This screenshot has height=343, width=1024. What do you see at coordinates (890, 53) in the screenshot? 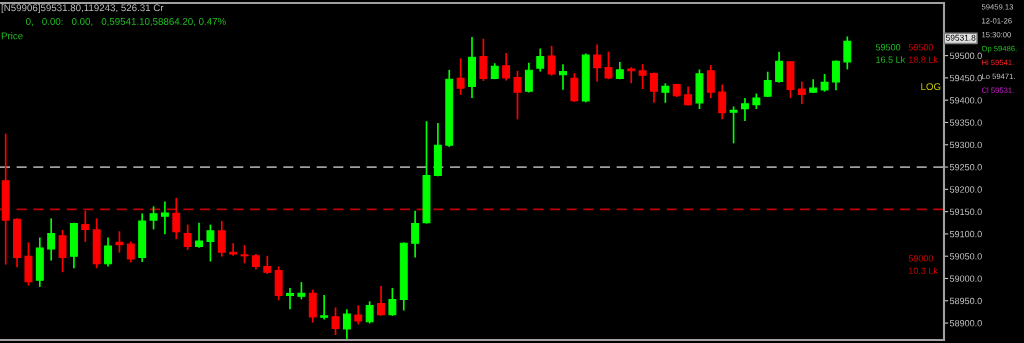
I see `annotation: 59500 16.5 Lk` at bounding box center [890, 53].